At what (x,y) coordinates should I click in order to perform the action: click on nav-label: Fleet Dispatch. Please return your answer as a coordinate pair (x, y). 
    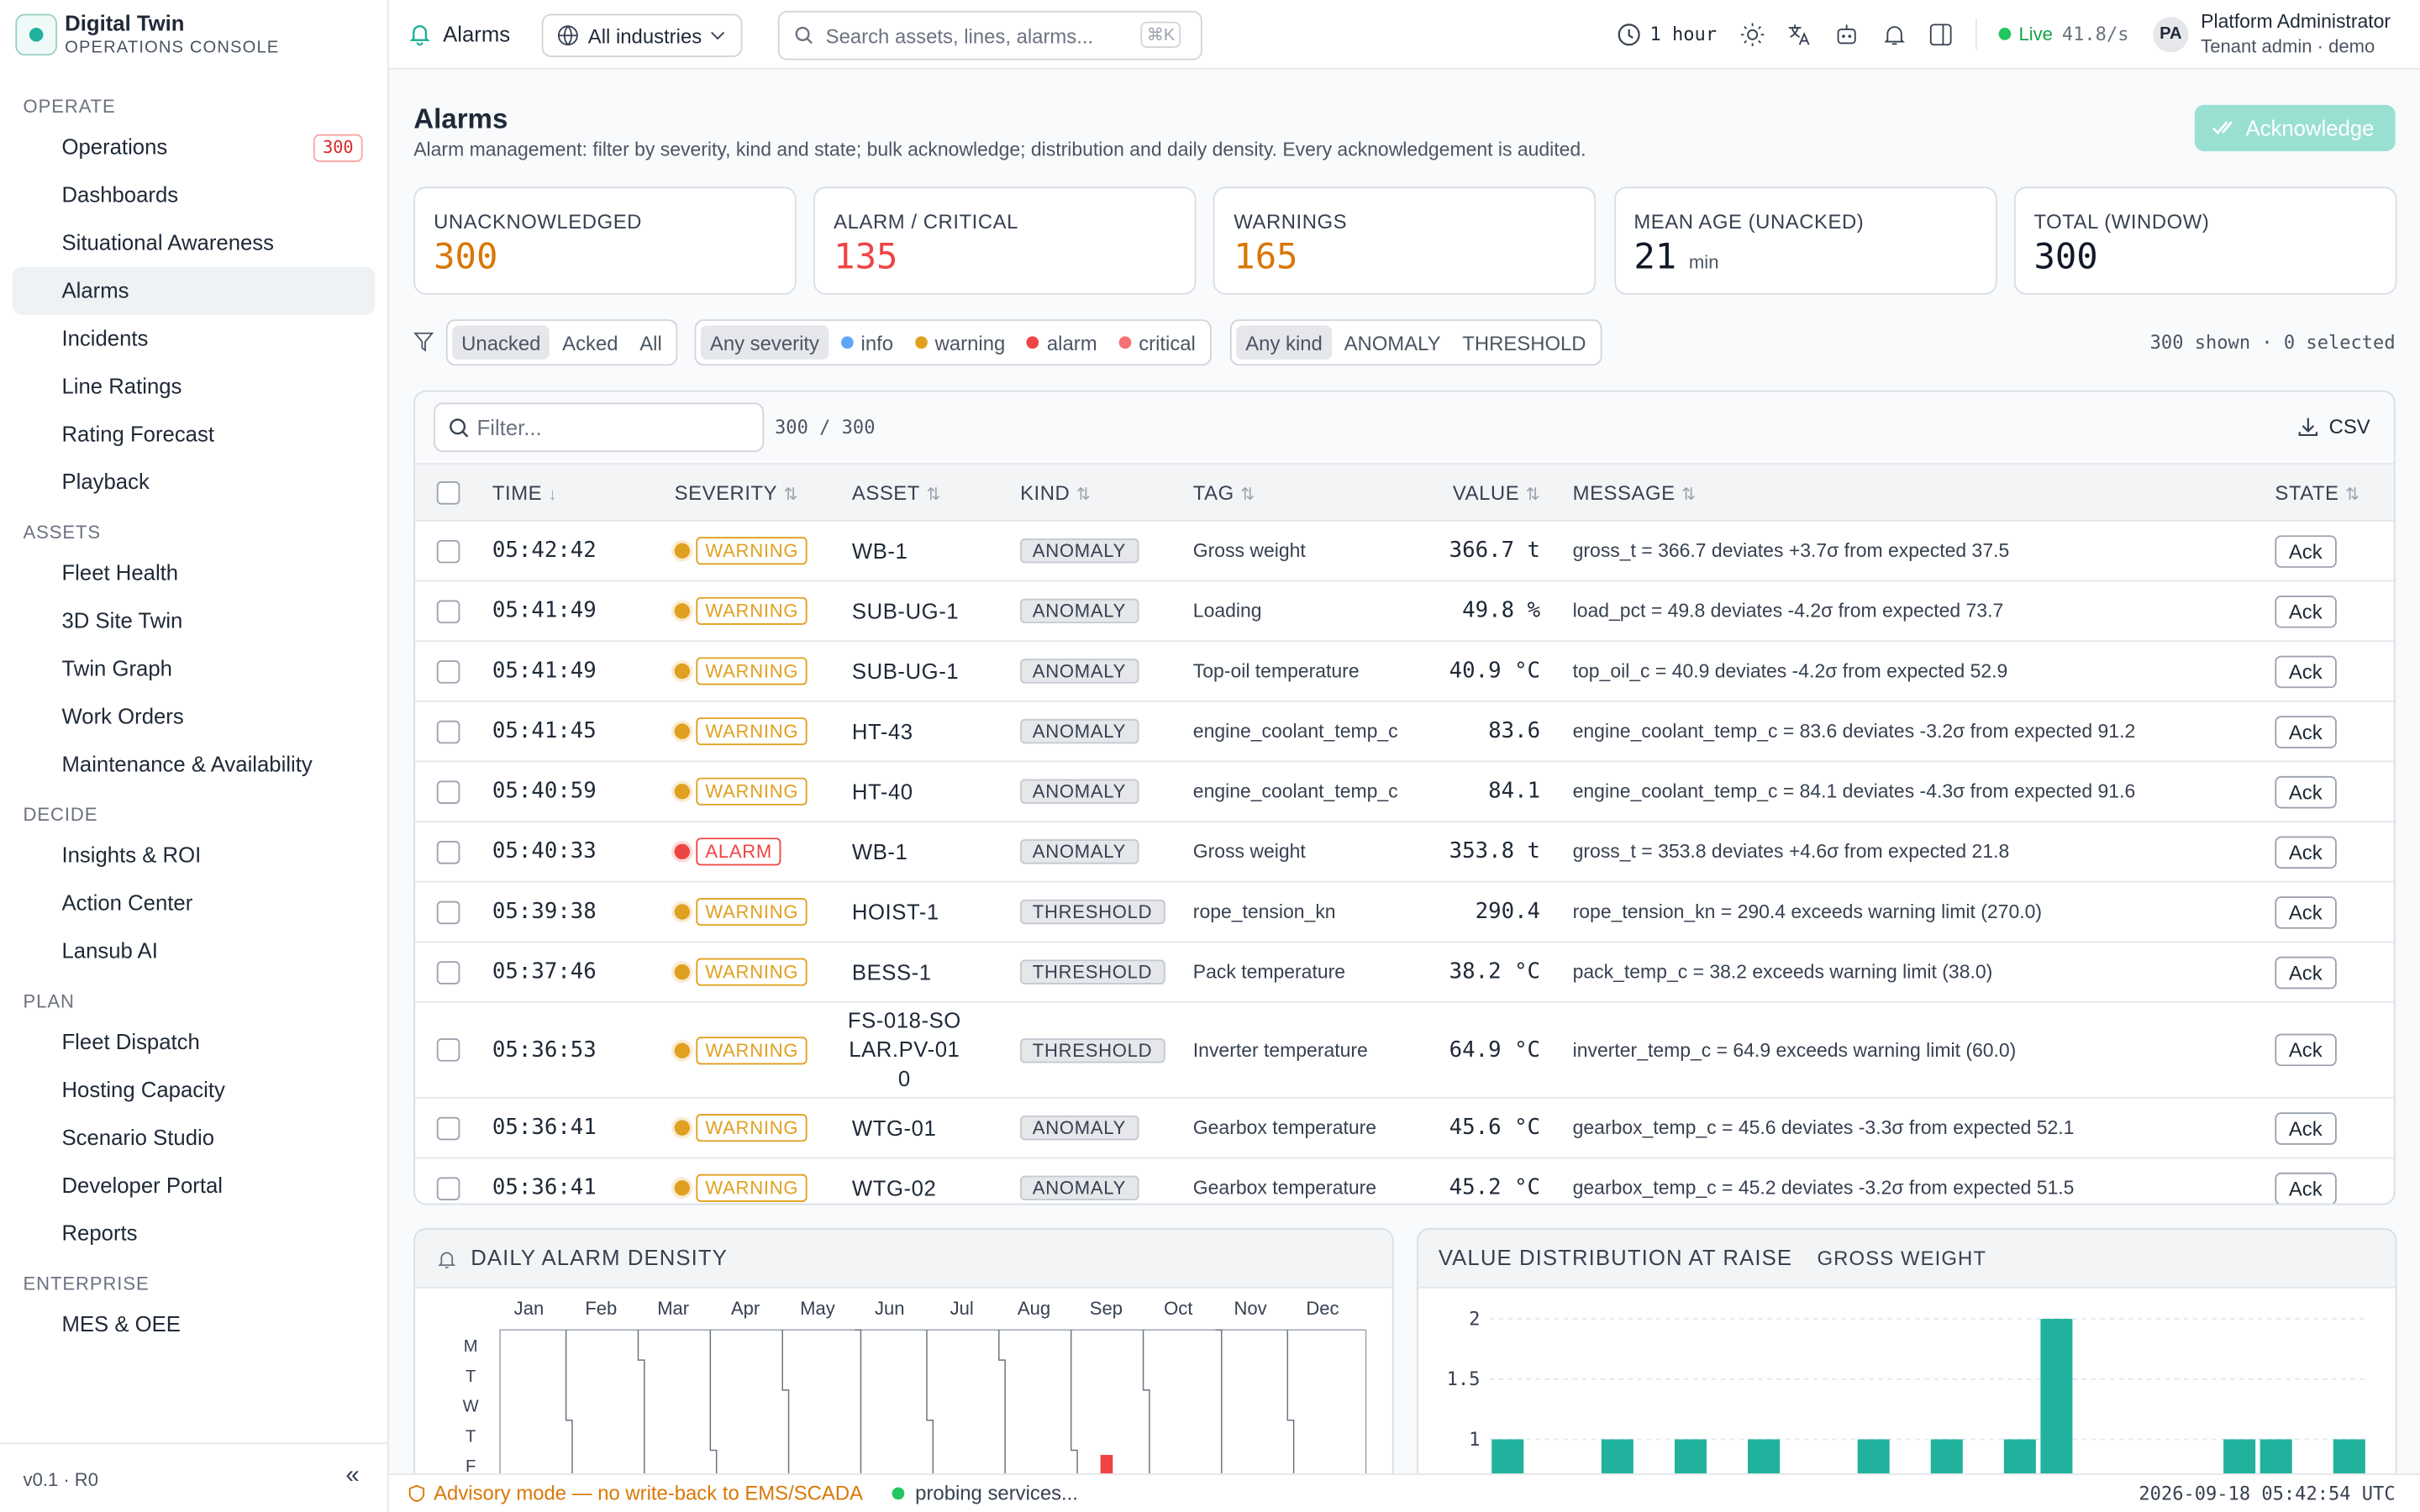
    Looking at the image, I should click on (130, 1041).